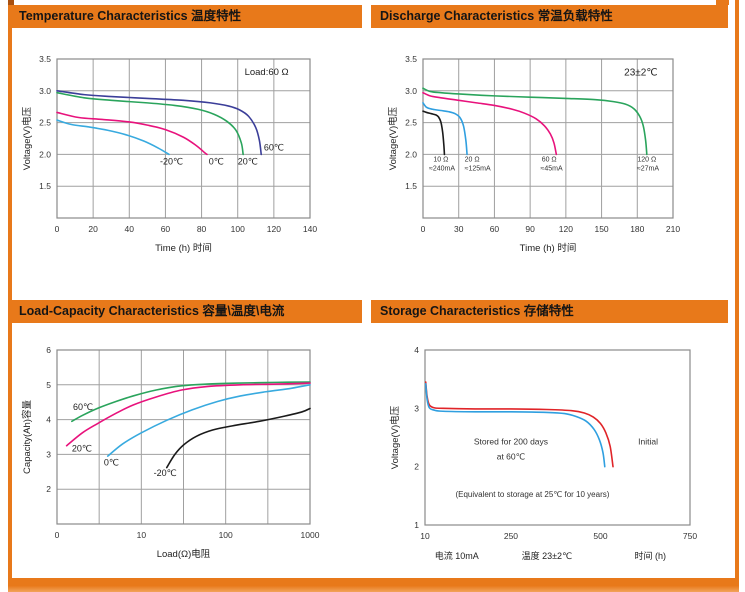 This screenshot has height=592, width=745. What do you see at coordinates (267, 72) in the screenshot?
I see `svg-text: Load:60 Ω` at bounding box center [267, 72].